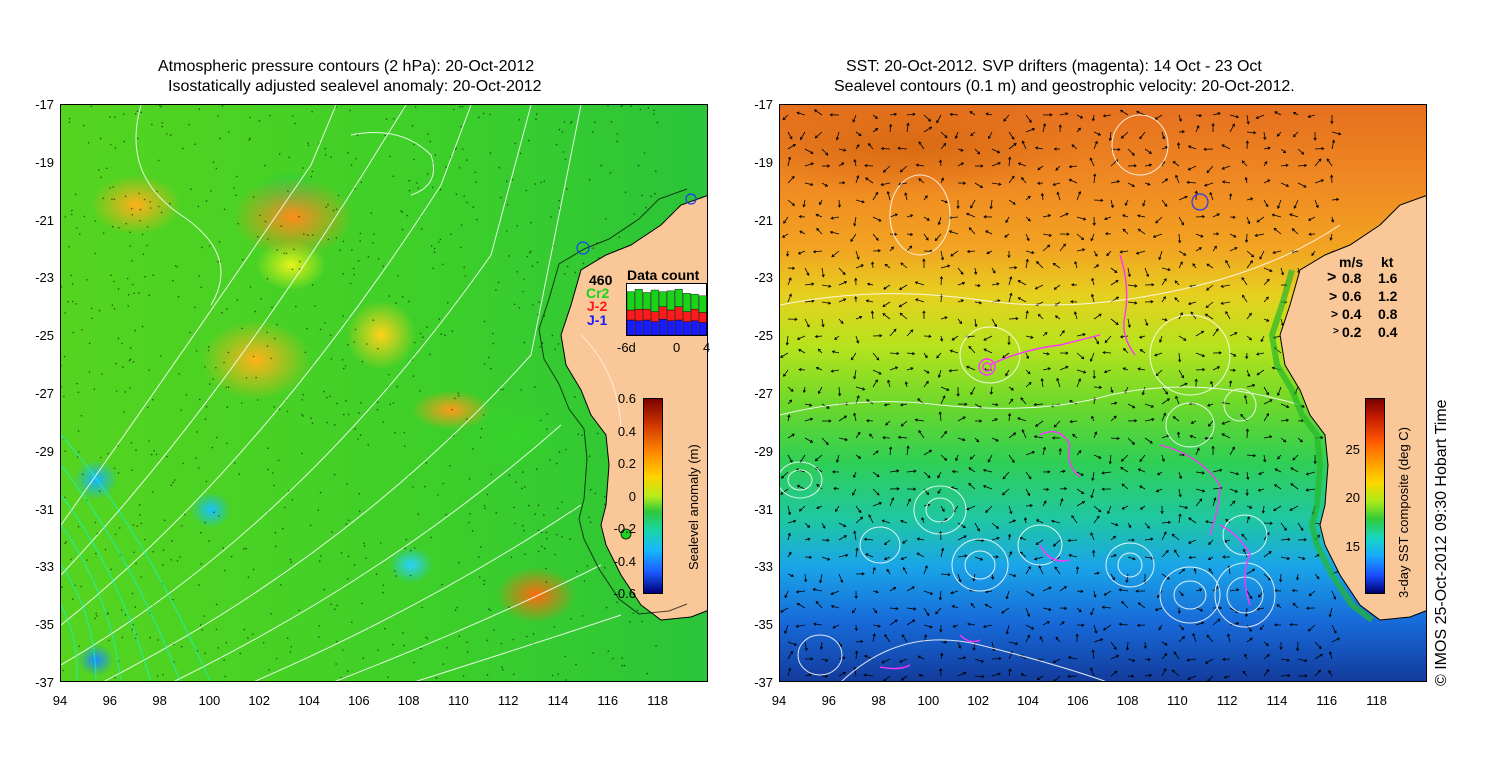  Describe the element at coordinates (1352, 497) in the screenshot. I see `sst-colorbar-tick: 20` at that location.